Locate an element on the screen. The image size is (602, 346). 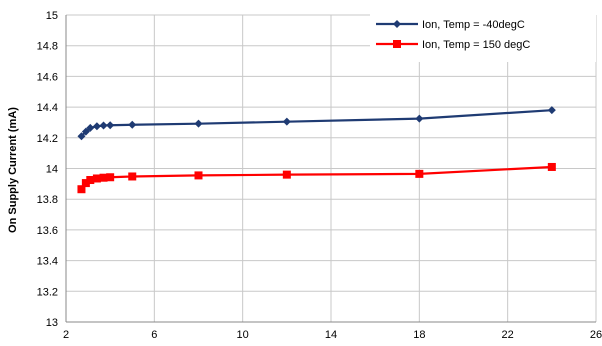
x-tick-label: 14 is located at coordinates (331, 335).